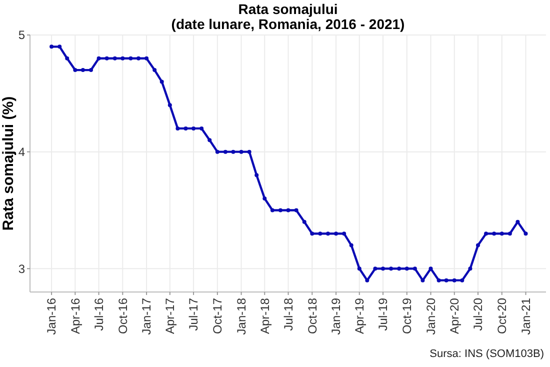  I want to click on x-tick-label: Apr-19, so click(359, 316).